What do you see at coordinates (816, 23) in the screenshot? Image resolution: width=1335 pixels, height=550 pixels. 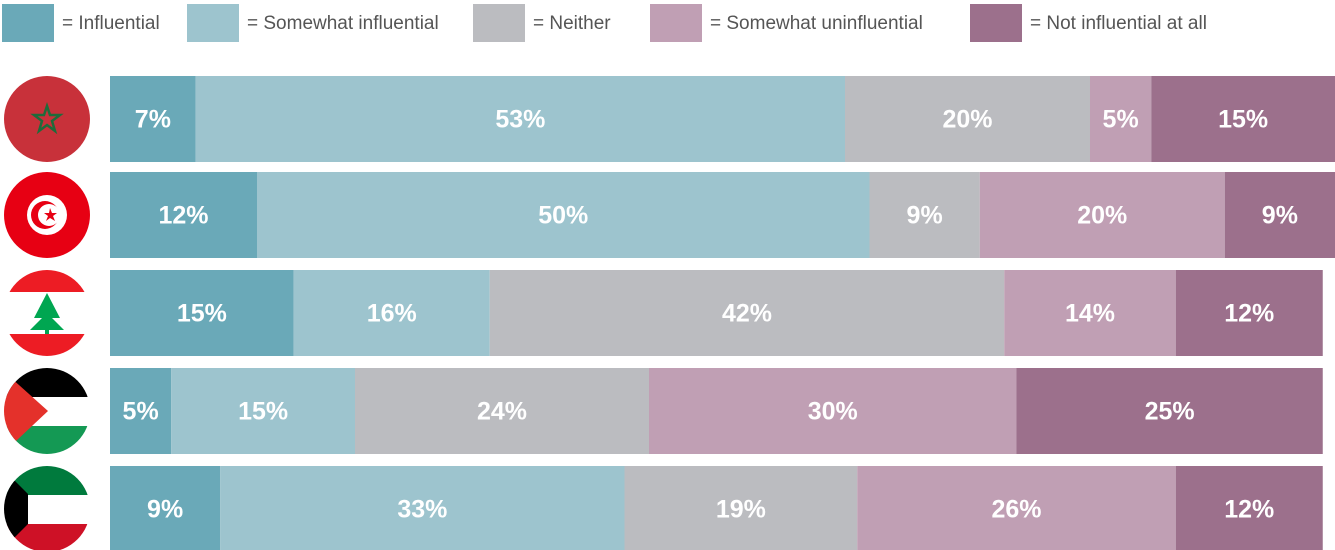 I see `legend-label: = Somewhat uninfluential` at bounding box center [816, 23].